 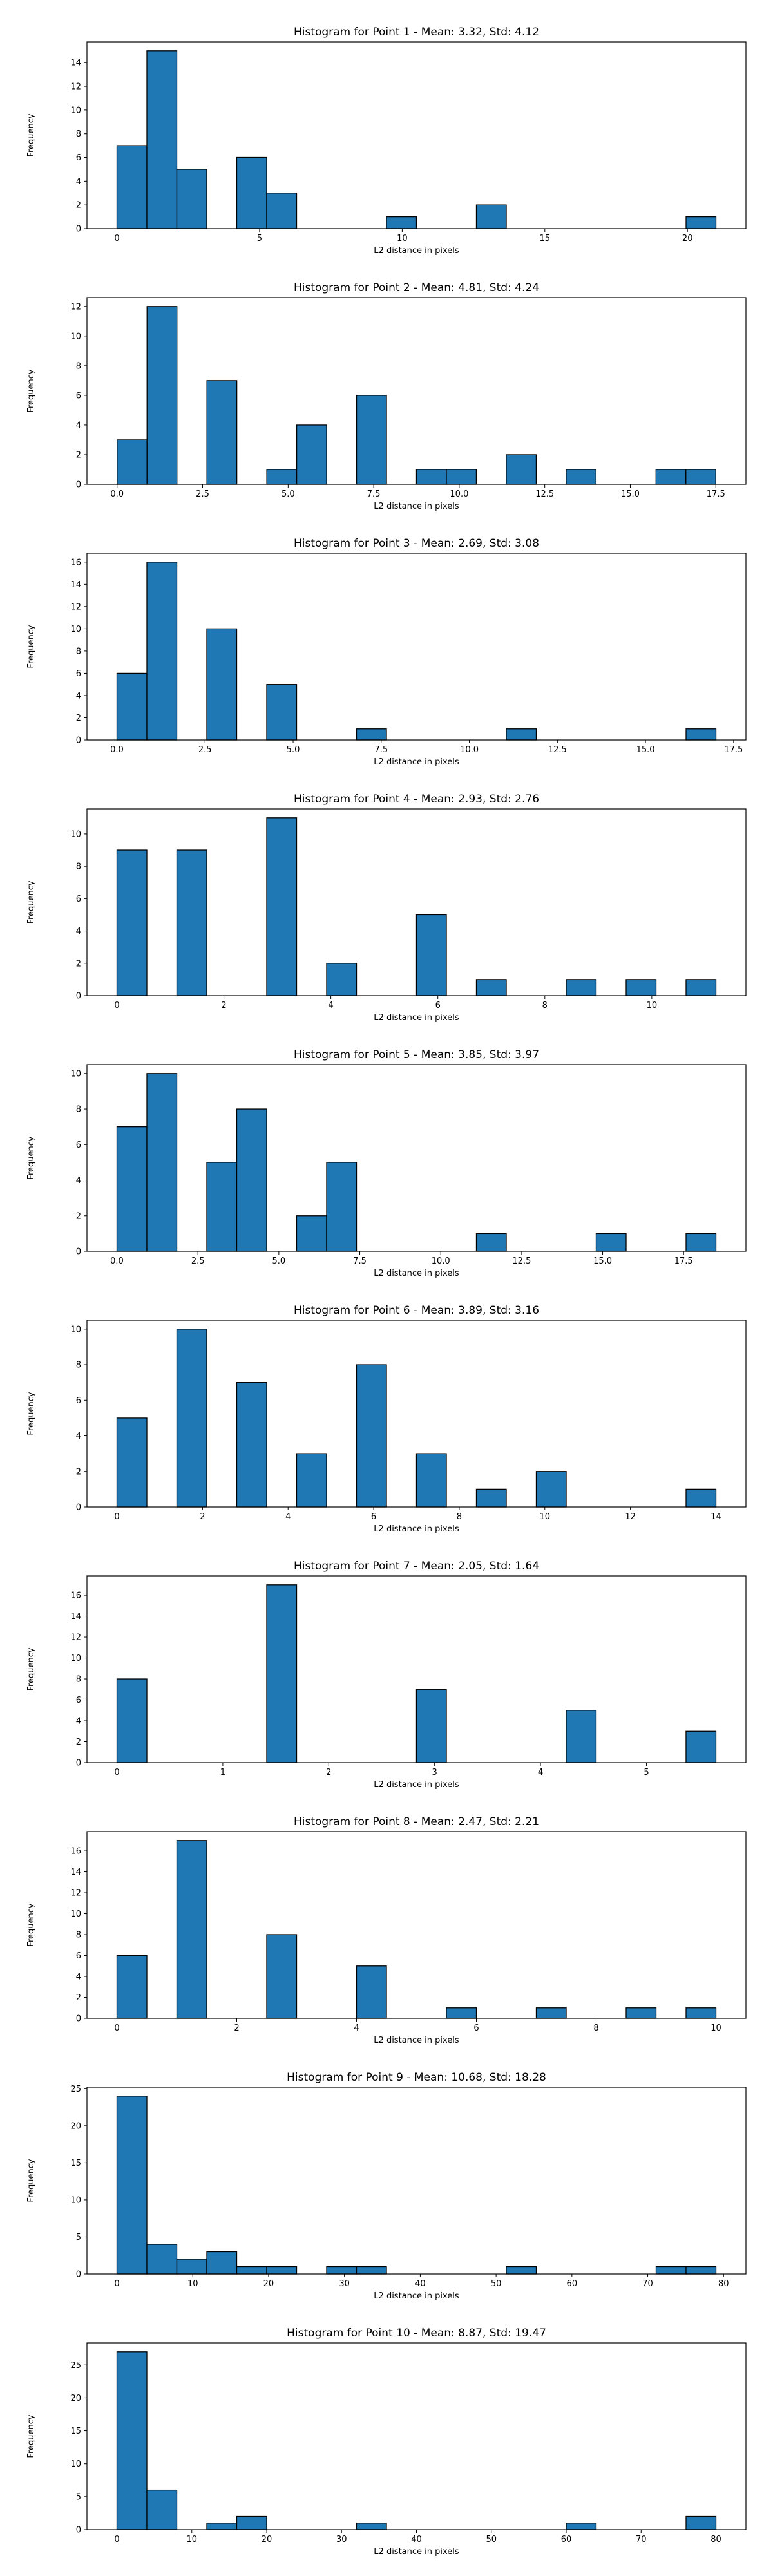 I want to click on x-tick-label: 7.5, so click(x=374, y=494).